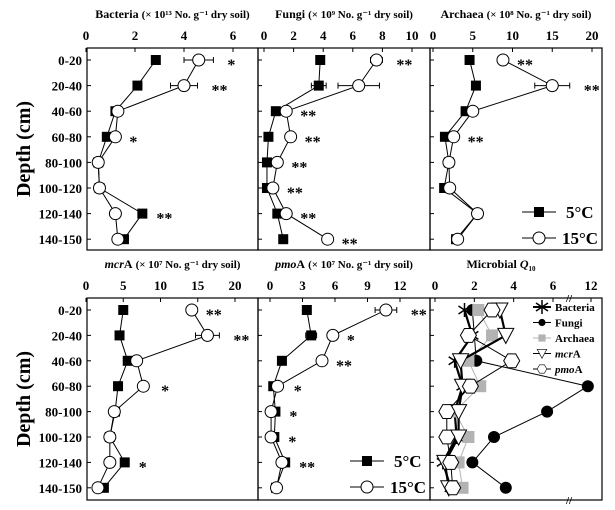 The width and height of the screenshot is (615, 510). Describe the element at coordinates (290, 14) in the screenshot. I see `title-name: Fungi` at that location.